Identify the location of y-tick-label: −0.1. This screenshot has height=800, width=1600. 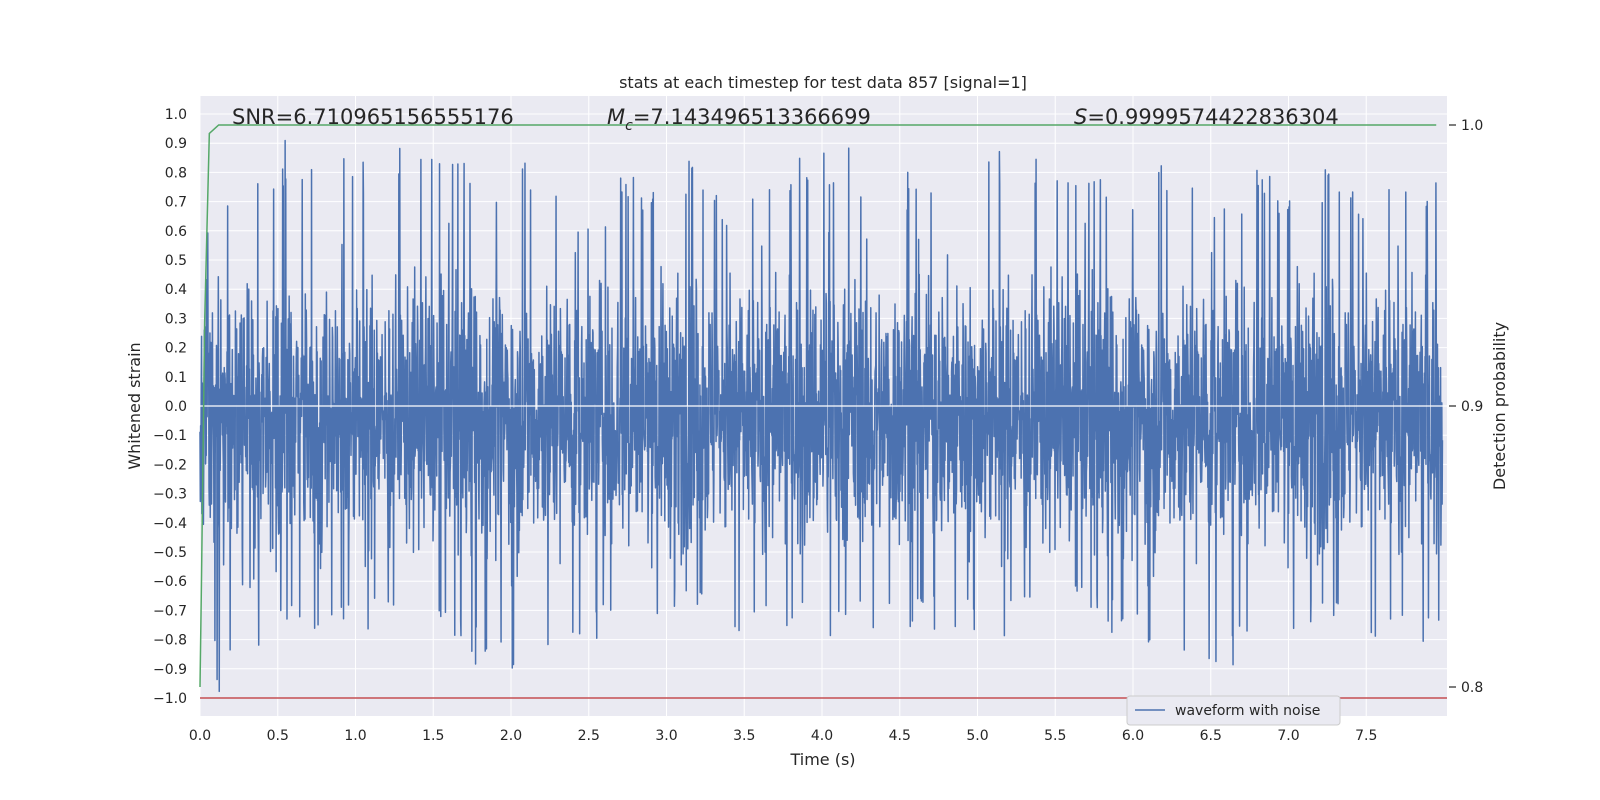
(170, 436).